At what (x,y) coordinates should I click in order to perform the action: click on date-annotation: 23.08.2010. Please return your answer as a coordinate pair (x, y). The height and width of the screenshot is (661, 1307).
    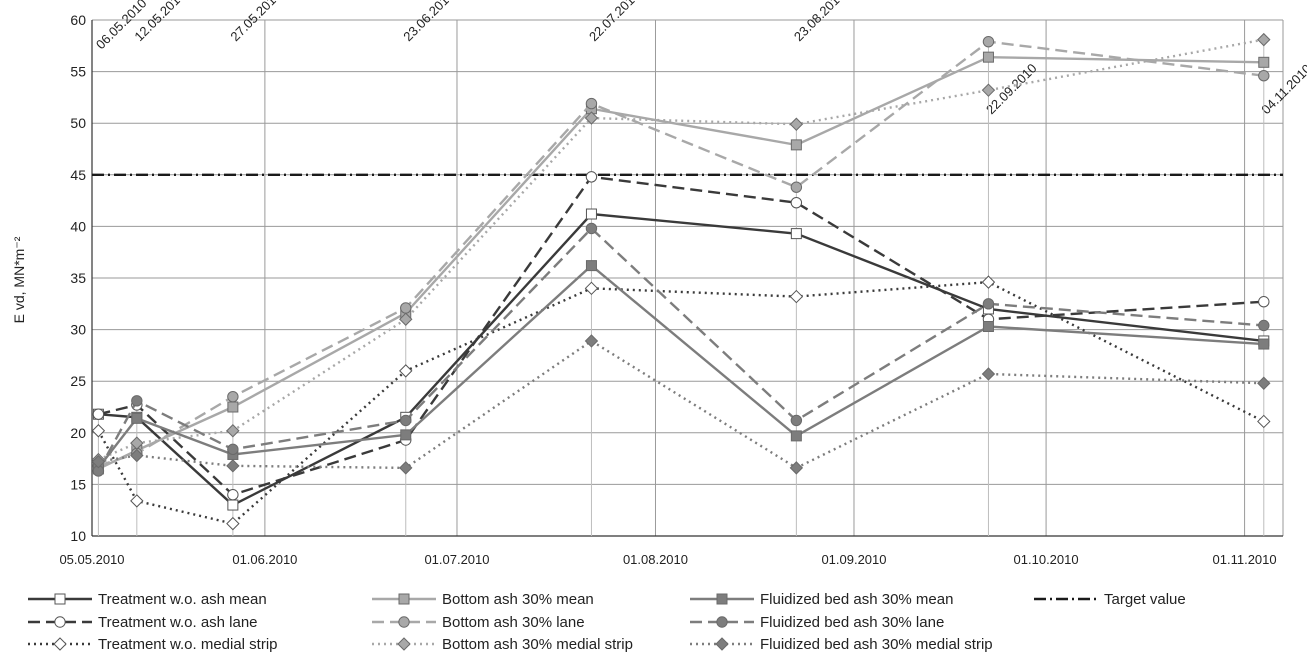
    Looking at the image, I should click on (819, 22).